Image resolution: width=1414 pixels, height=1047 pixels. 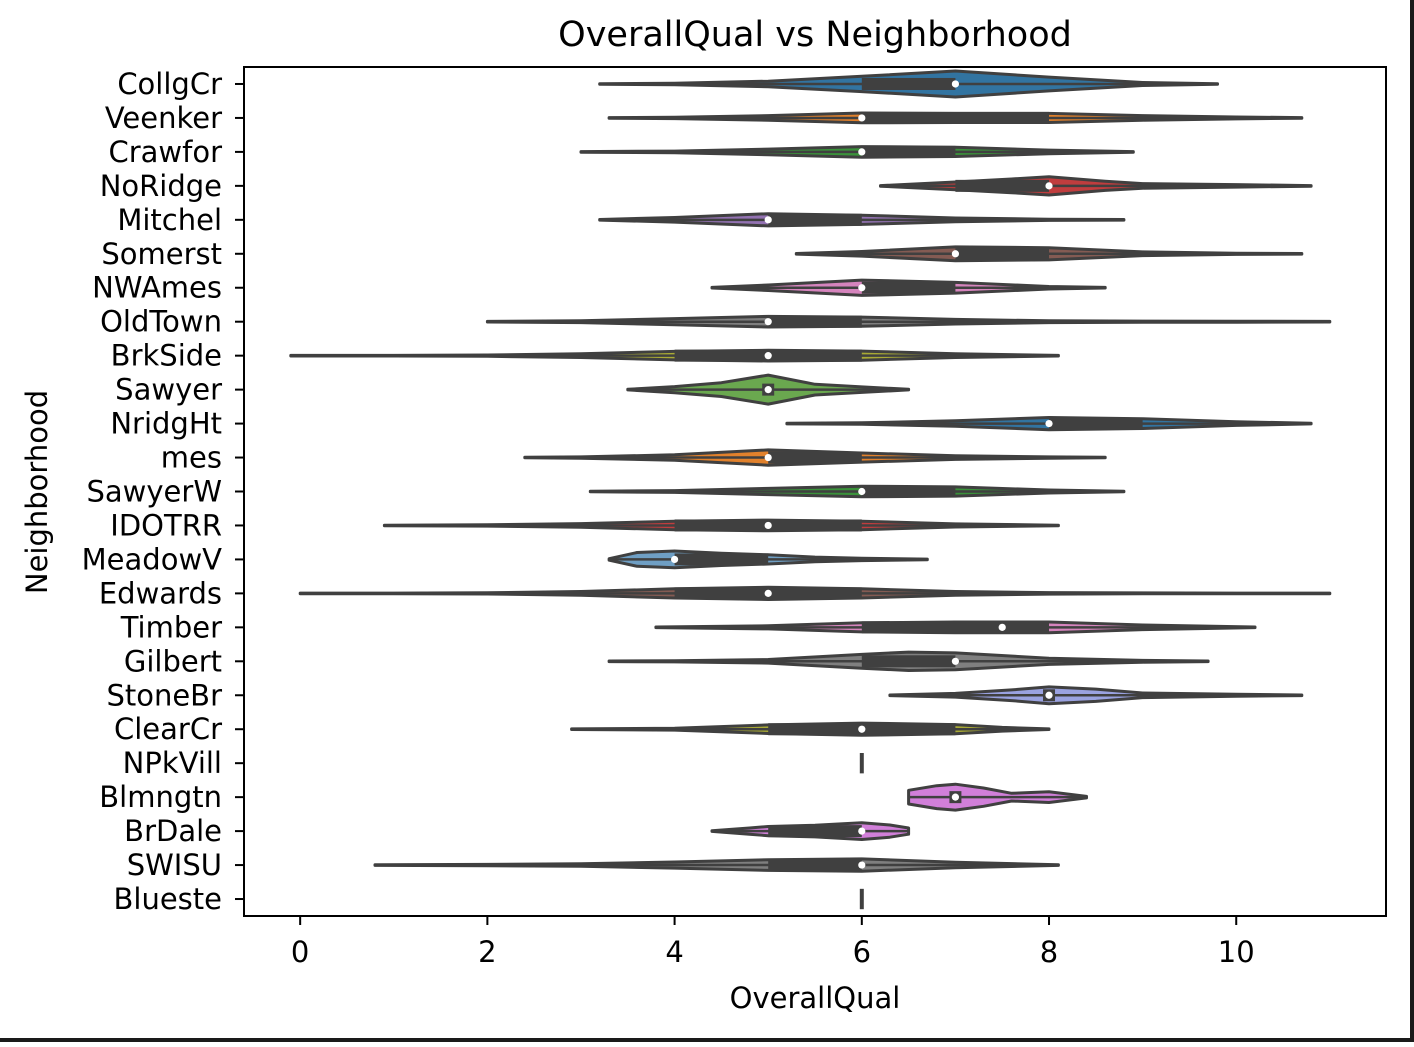 What do you see at coordinates (815, 998) in the screenshot?
I see `x-axis-label: OverallQual` at bounding box center [815, 998].